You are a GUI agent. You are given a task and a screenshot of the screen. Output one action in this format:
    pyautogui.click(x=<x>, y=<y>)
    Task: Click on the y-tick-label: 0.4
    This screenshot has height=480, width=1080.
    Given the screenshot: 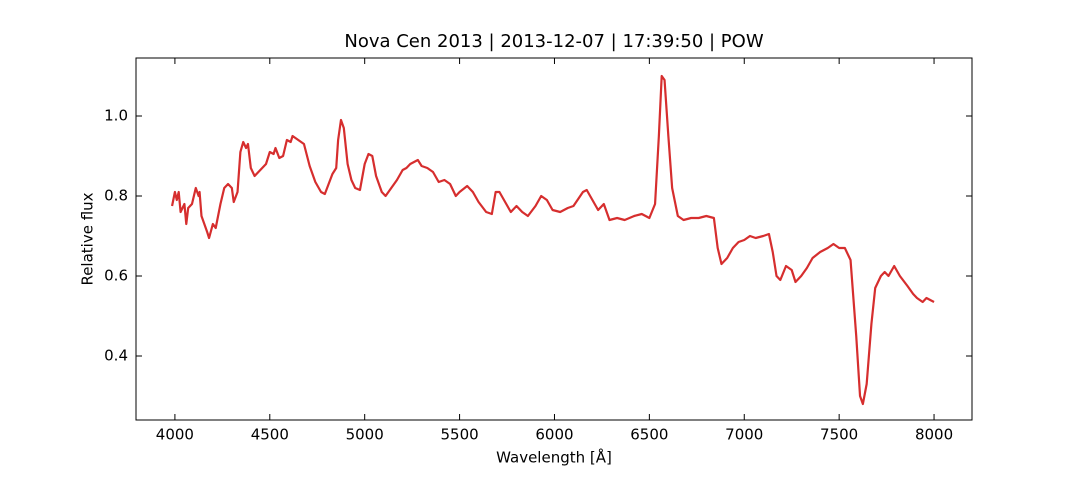 What is the action you would take?
    pyautogui.click(x=116, y=356)
    